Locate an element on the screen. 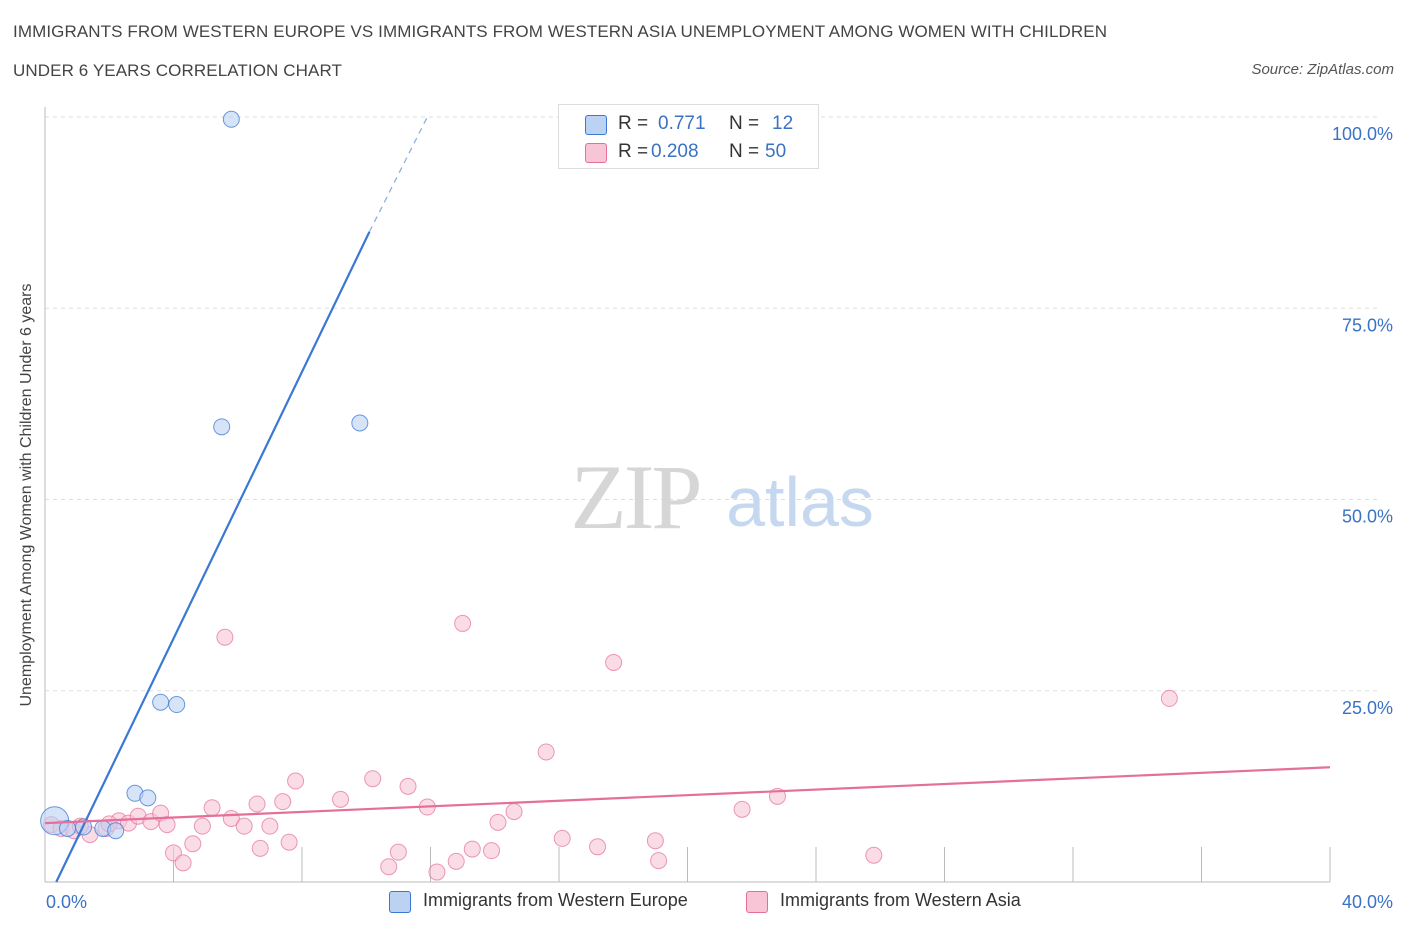 Image resolution: width=1406 pixels, height=930 pixels. chart-subtitle: UNDER 6 YEARS CORRELATION CHART is located at coordinates (177, 70).